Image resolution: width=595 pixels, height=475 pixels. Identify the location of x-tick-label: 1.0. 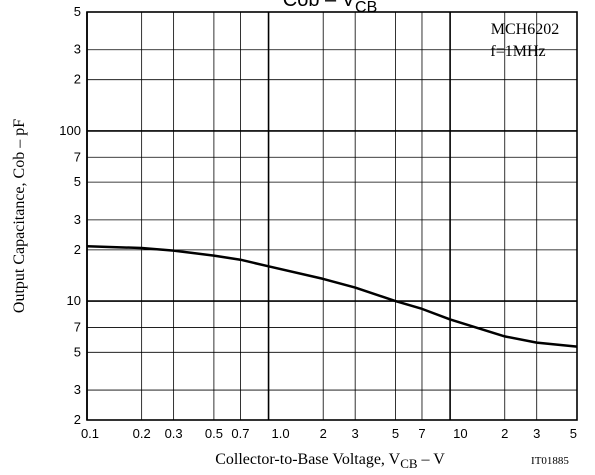
(281, 433).